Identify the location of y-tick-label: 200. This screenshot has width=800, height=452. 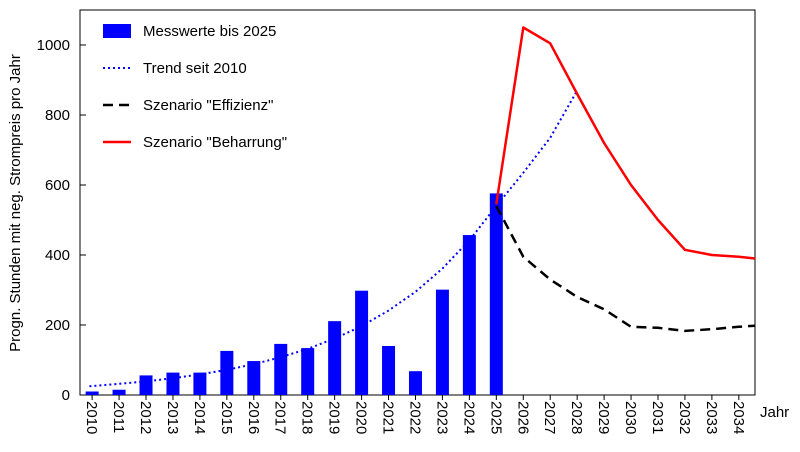
(57, 325).